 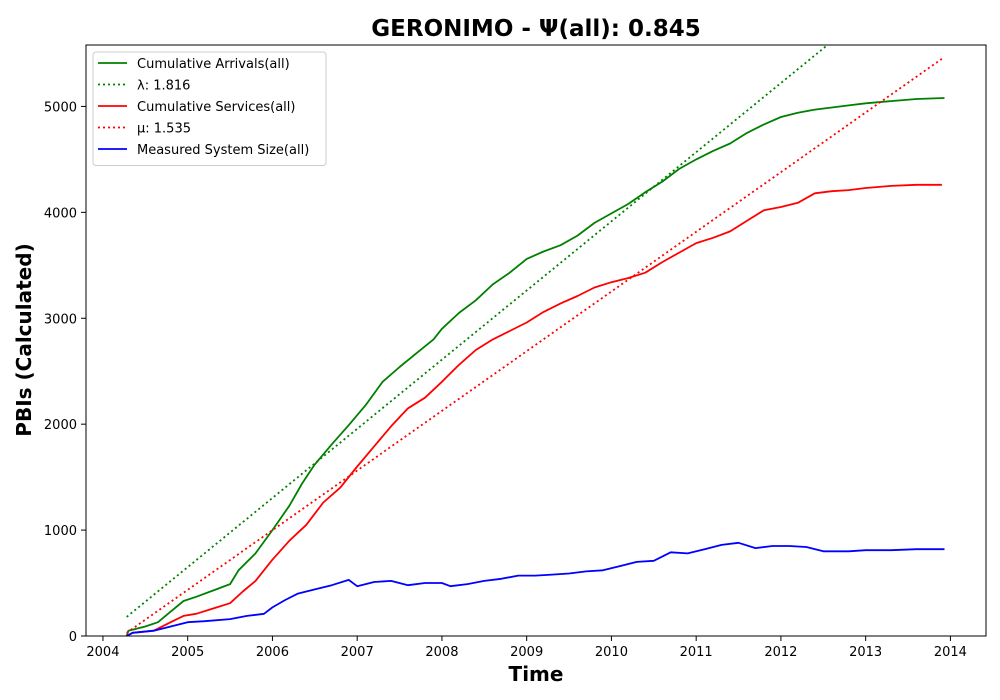 I want to click on y-tick-label: 1000, so click(x=60, y=531).